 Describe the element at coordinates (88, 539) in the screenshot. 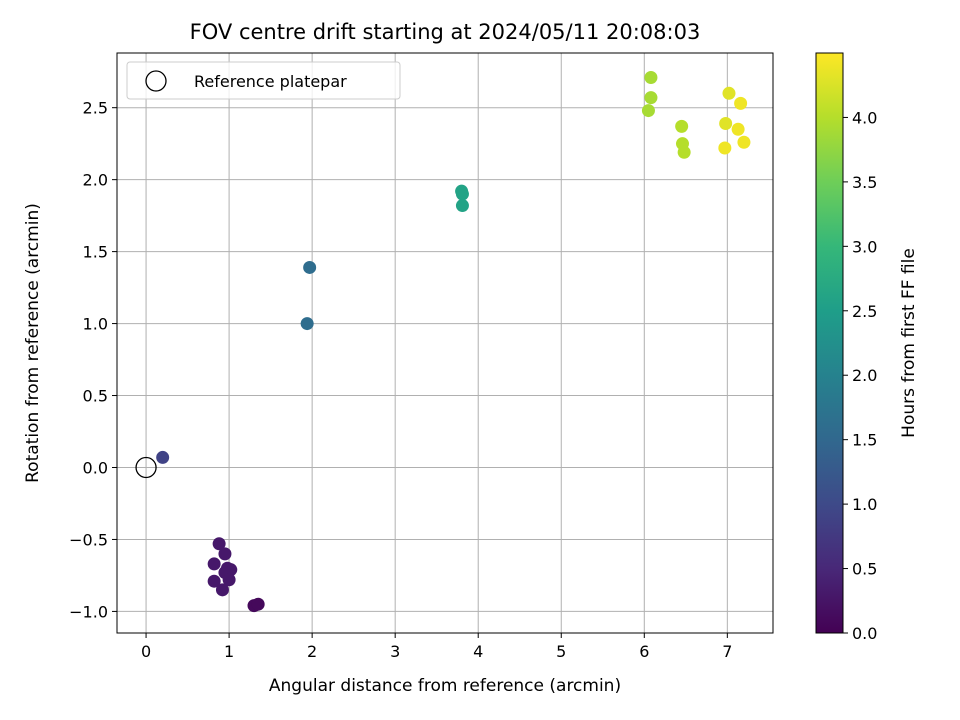

I see `y-tick-label: −0.5` at that location.